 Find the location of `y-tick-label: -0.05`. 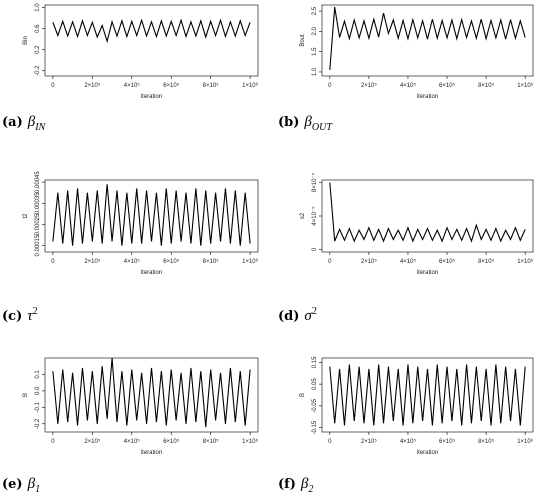

y-tick-label: -0.05 is located at coordinates (315, 405).